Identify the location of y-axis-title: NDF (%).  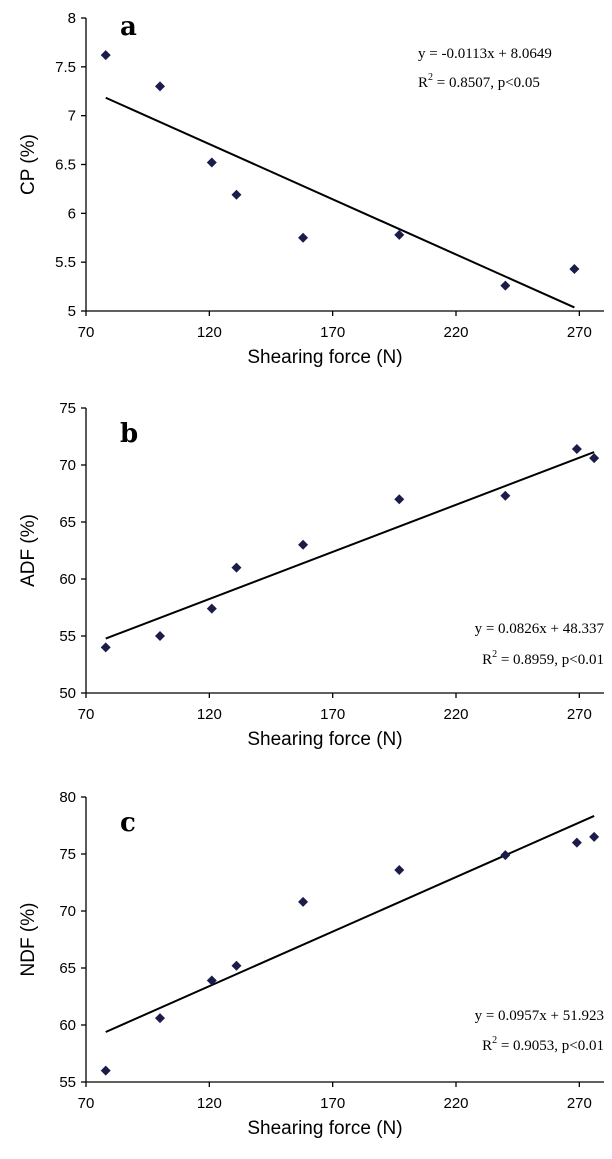
(28, 940).